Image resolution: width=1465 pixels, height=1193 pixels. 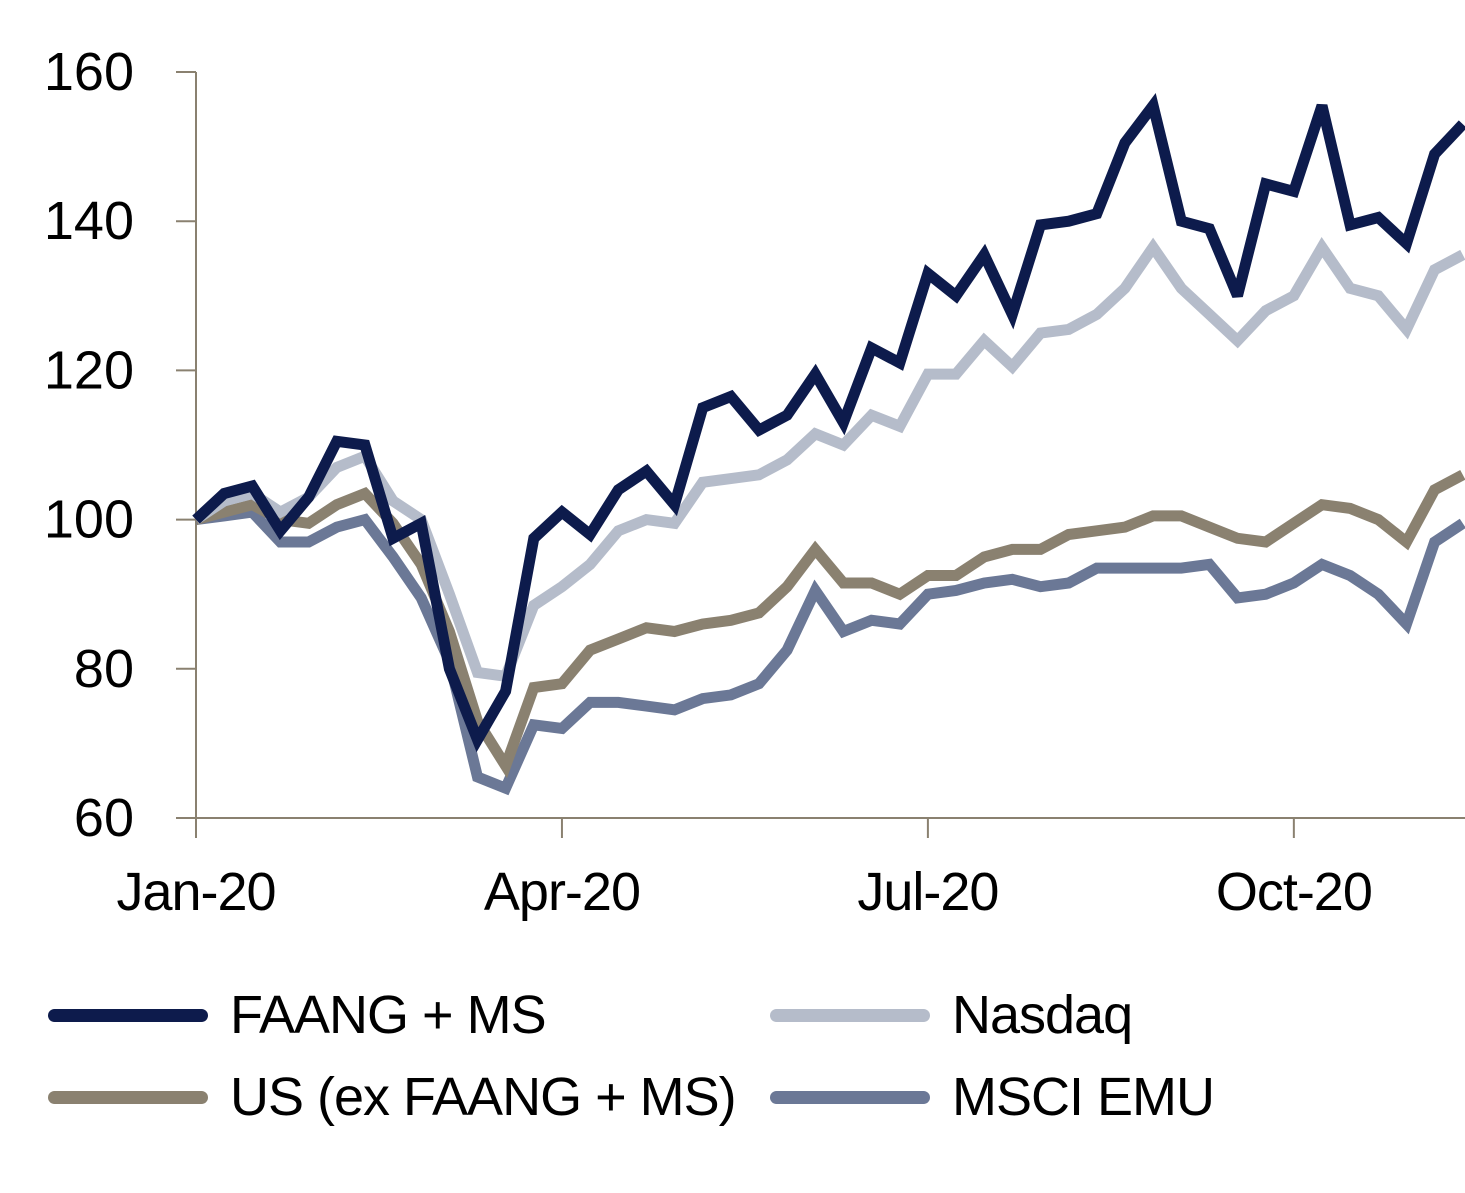 What do you see at coordinates (195, 892) in the screenshot?
I see `x-tick-label-Jan-20: Jan-20` at bounding box center [195, 892].